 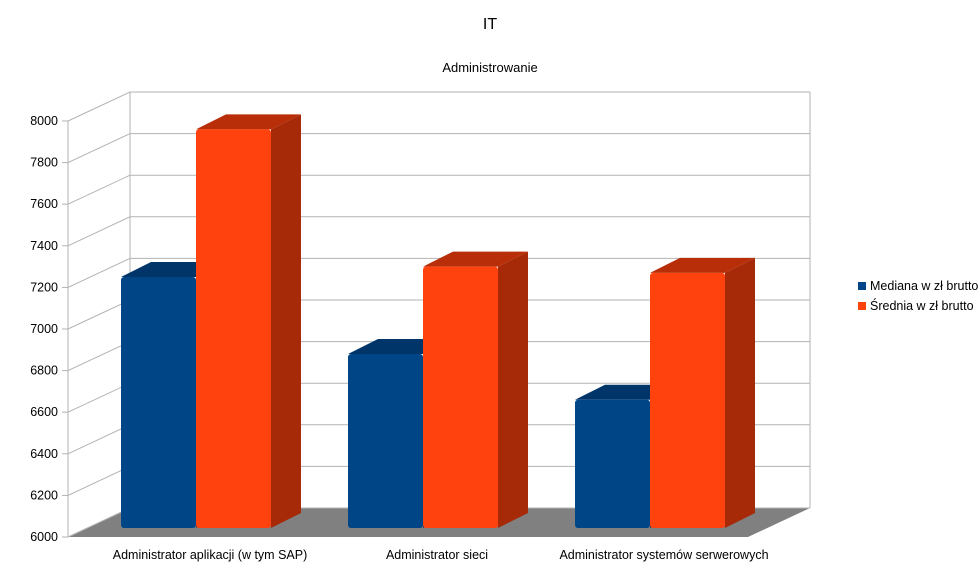 I want to click on legend-swatch-srednia, so click(x=862, y=306).